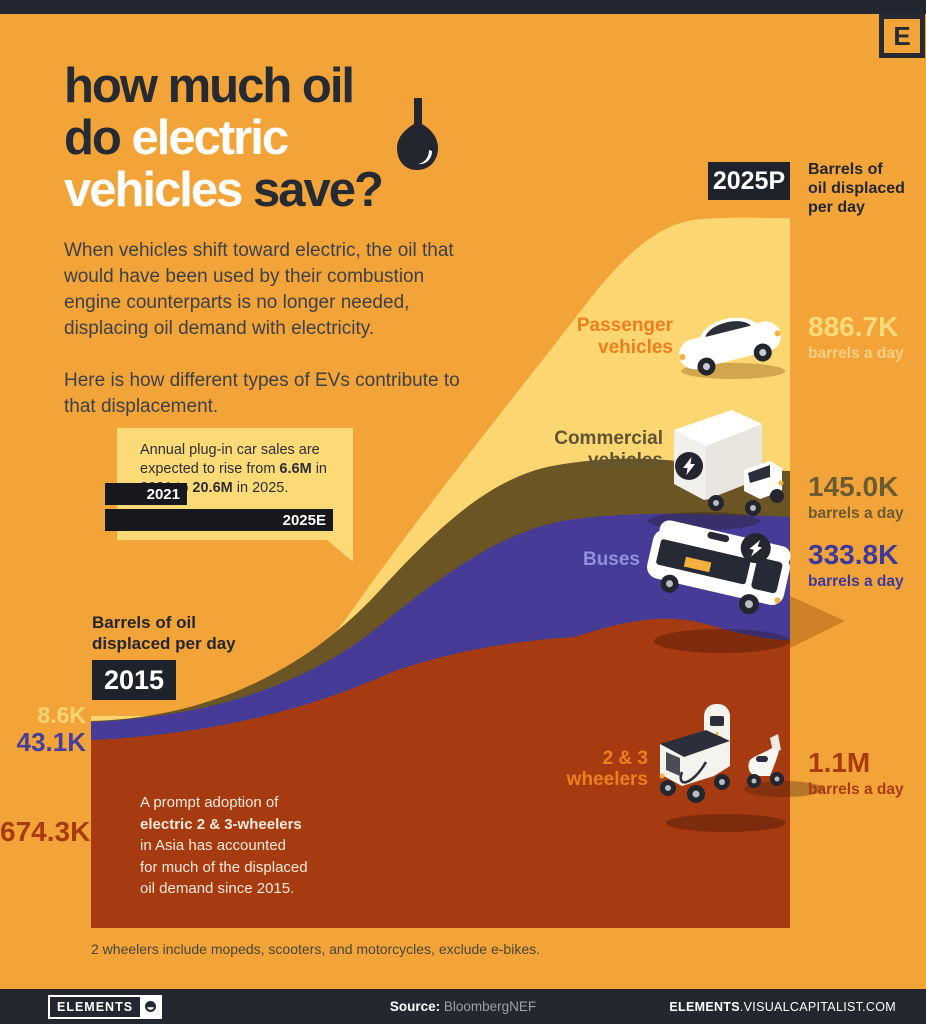 Image resolution: width=926 pixels, height=1024 pixels. I want to click on left-value-buses: 43.1K, so click(51, 742).